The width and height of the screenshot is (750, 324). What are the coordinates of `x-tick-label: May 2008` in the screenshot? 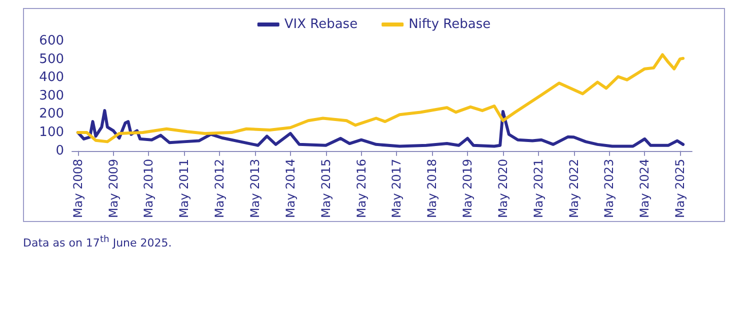 It's located at (77, 188).